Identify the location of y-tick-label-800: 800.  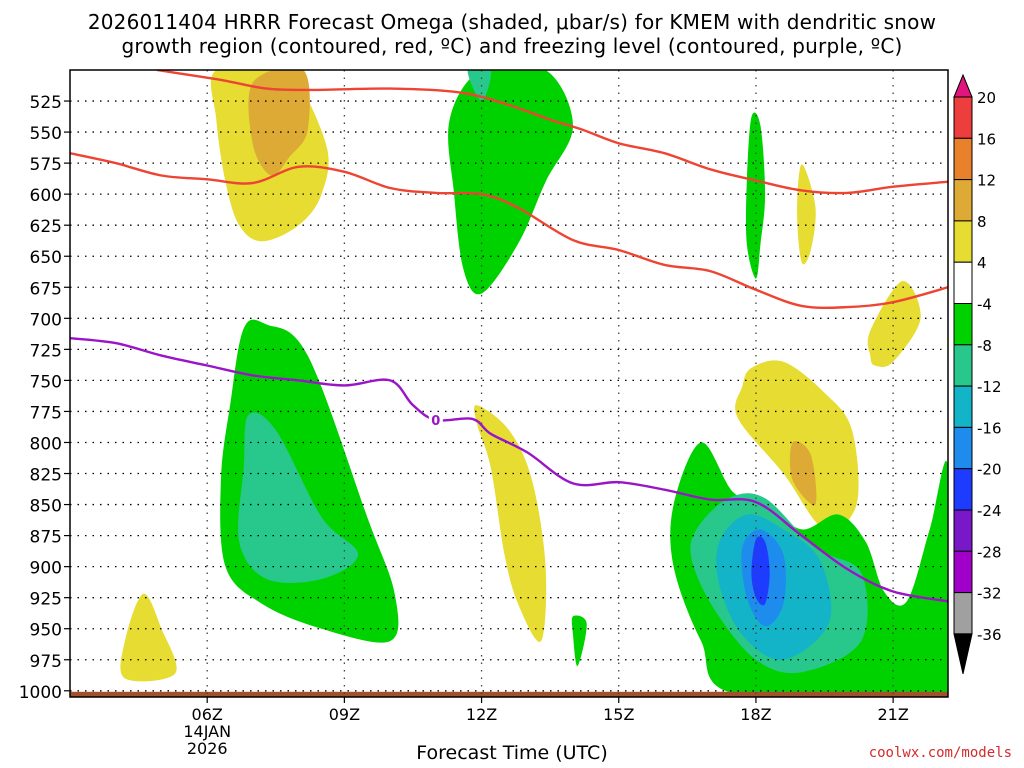
(46, 444).